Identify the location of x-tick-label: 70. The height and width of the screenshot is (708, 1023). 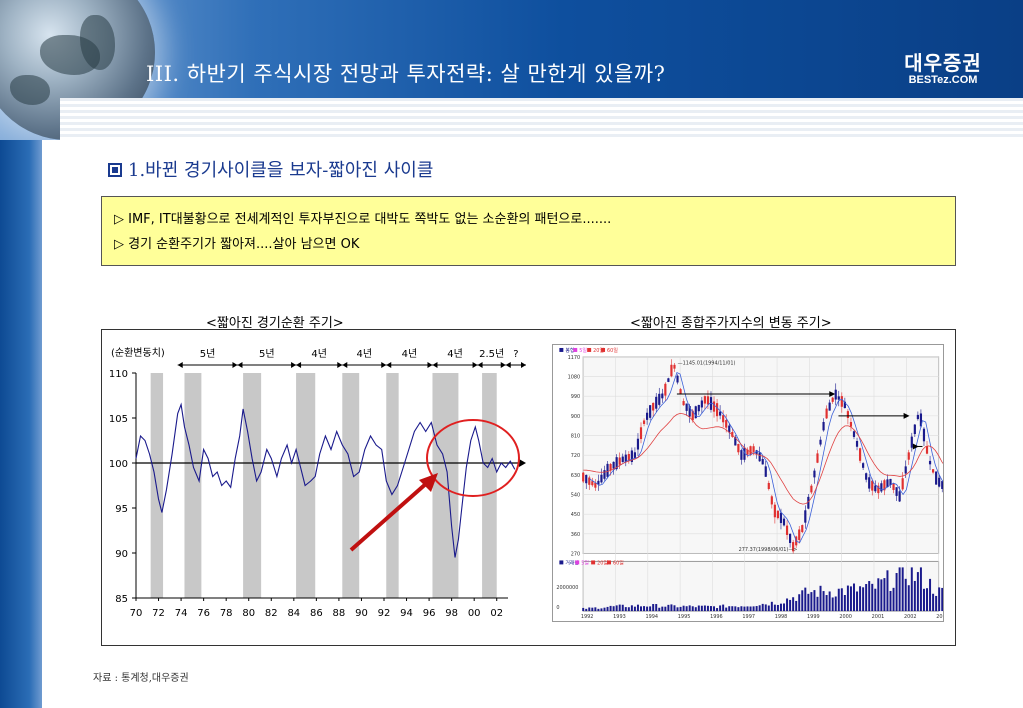
(136, 613).